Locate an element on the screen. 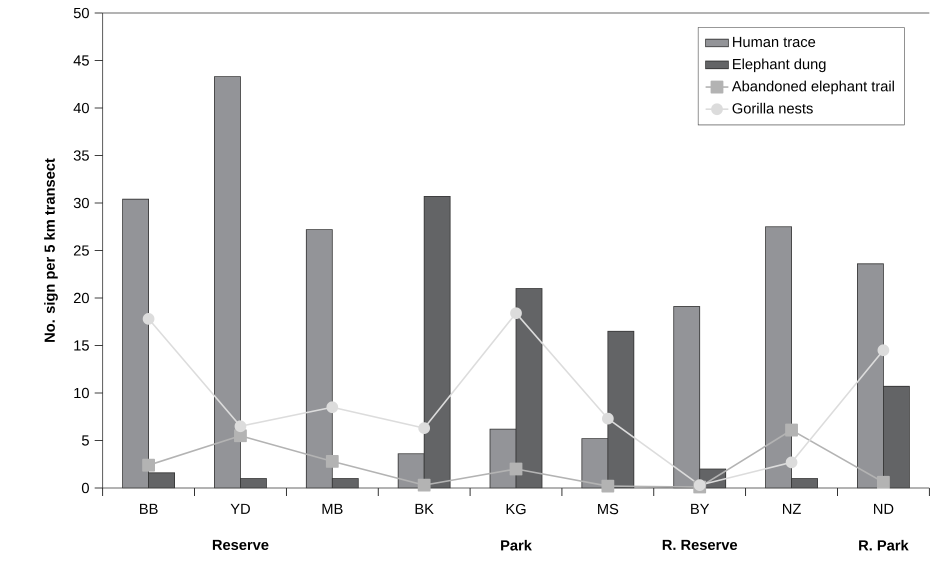 This screenshot has width=931, height=588. y-tick-label: 30 is located at coordinates (81, 203).